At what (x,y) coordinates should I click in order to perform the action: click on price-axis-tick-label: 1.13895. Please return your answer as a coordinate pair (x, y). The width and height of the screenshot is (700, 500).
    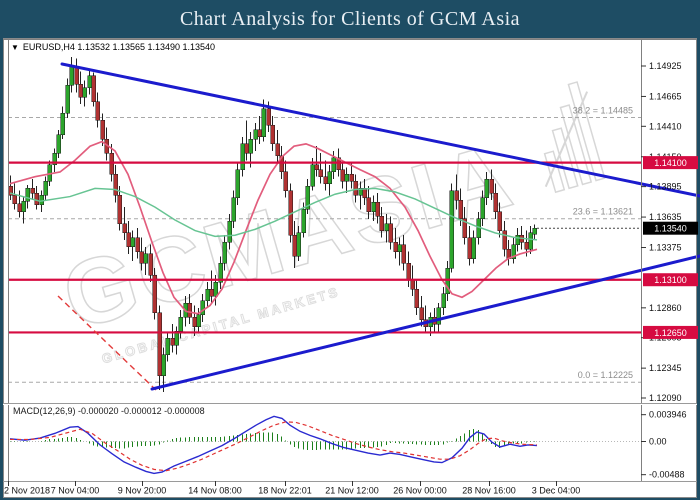
    Looking at the image, I should click on (665, 187).